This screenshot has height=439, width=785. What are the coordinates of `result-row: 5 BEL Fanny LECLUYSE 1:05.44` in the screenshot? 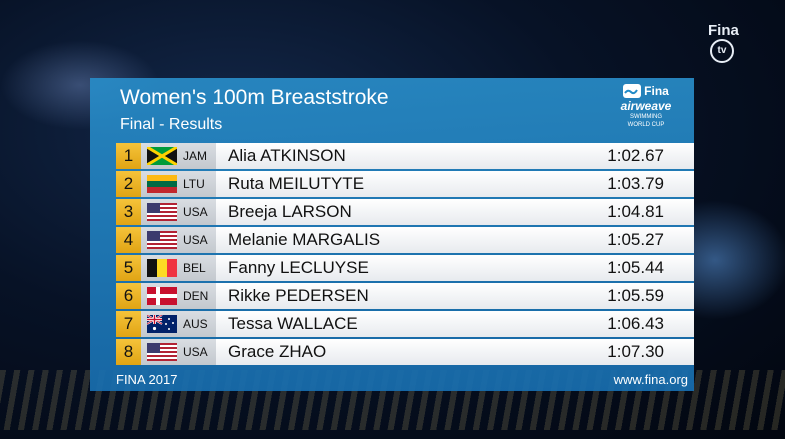 It's located at (405, 268).